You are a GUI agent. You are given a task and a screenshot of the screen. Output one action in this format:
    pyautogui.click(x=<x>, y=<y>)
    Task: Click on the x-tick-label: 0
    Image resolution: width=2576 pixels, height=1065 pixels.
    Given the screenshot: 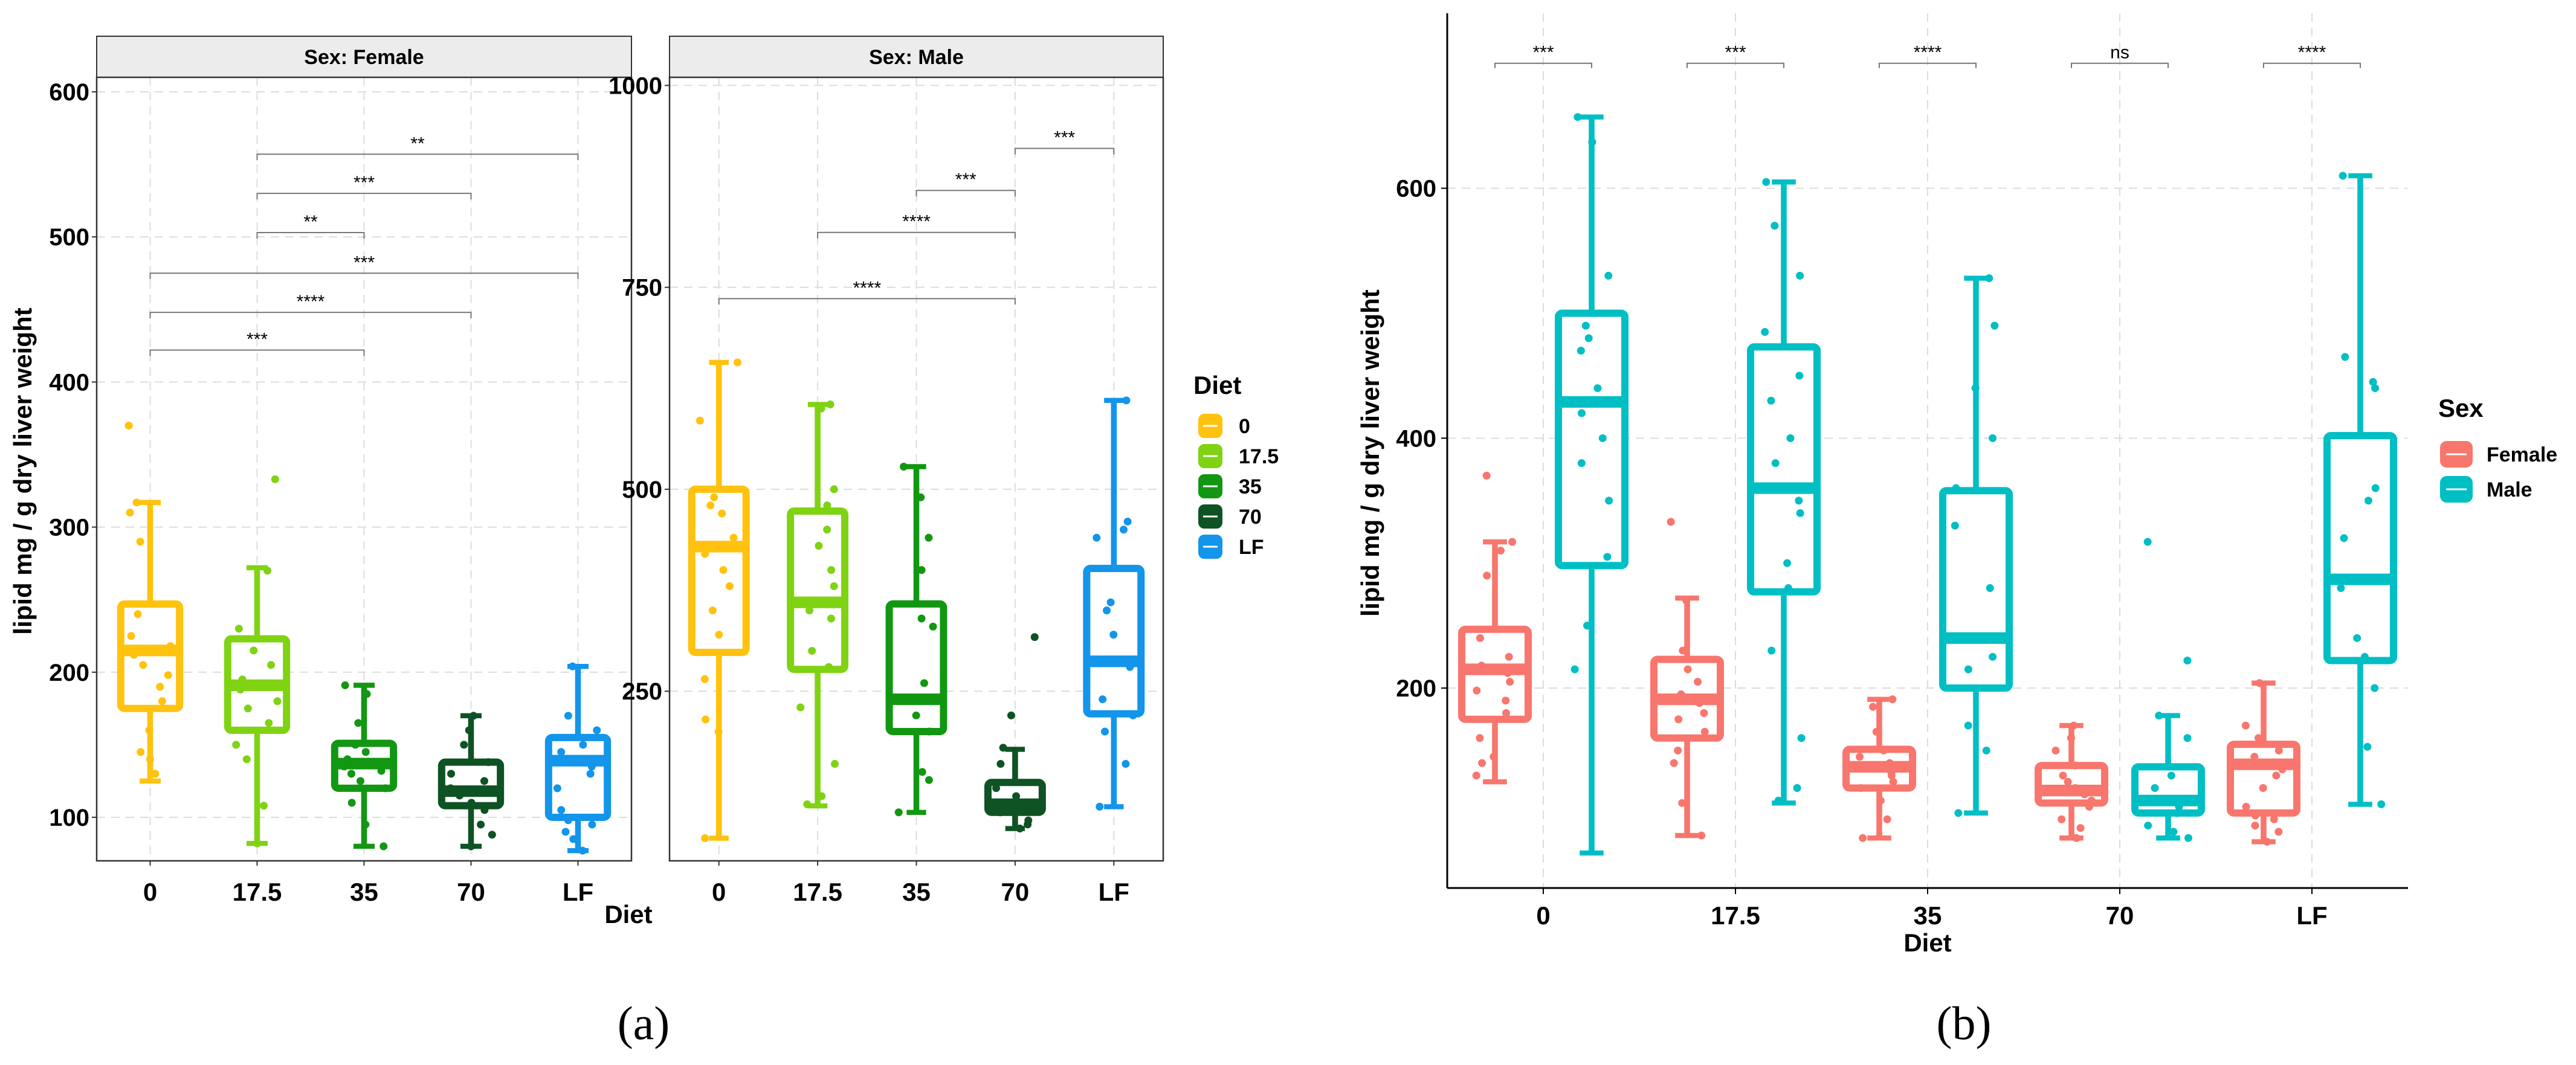 What is the action you would take?
    pyautogui.click(x=719, y=892)
    